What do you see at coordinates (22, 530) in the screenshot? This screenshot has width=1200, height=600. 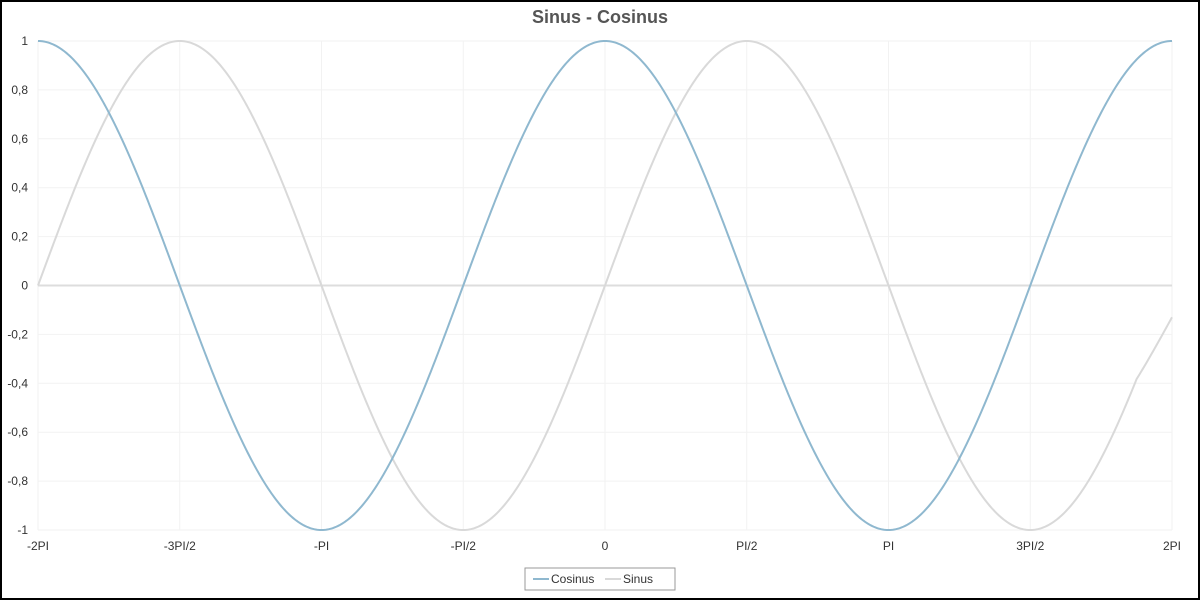 I see `y-tick-label: -1` at bounding box center [22, 530].